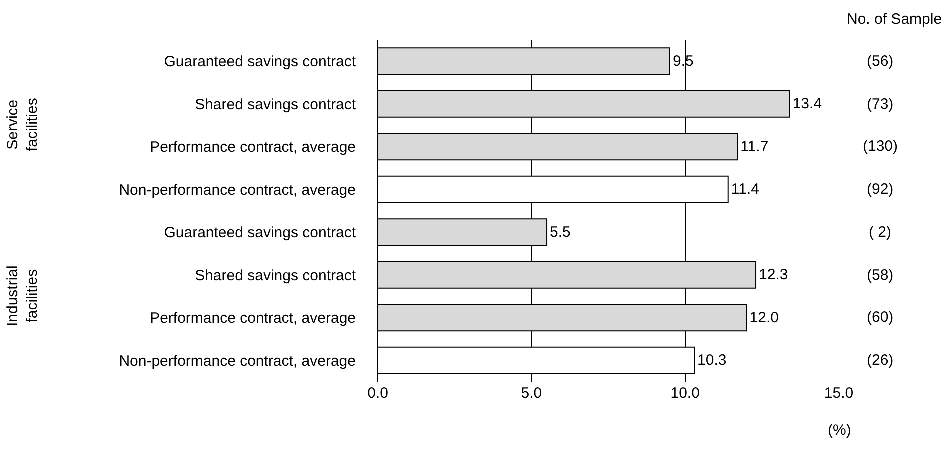 This screenshot has height=452, width=944. I want to click on text: Industrial facilities, so click(23, 296).